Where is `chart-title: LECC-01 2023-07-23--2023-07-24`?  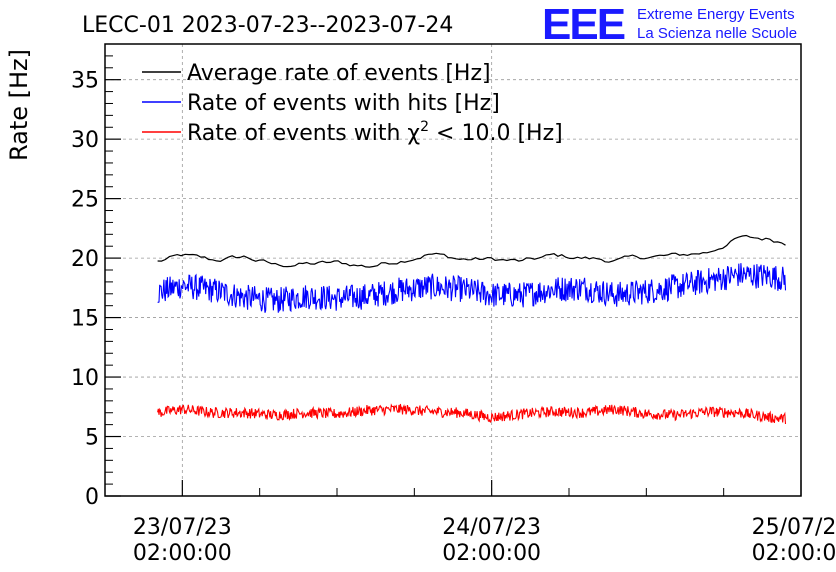
chart-title: LECC-01 2023-07-23--2023-07-24 is located at coordinates (267, 25).